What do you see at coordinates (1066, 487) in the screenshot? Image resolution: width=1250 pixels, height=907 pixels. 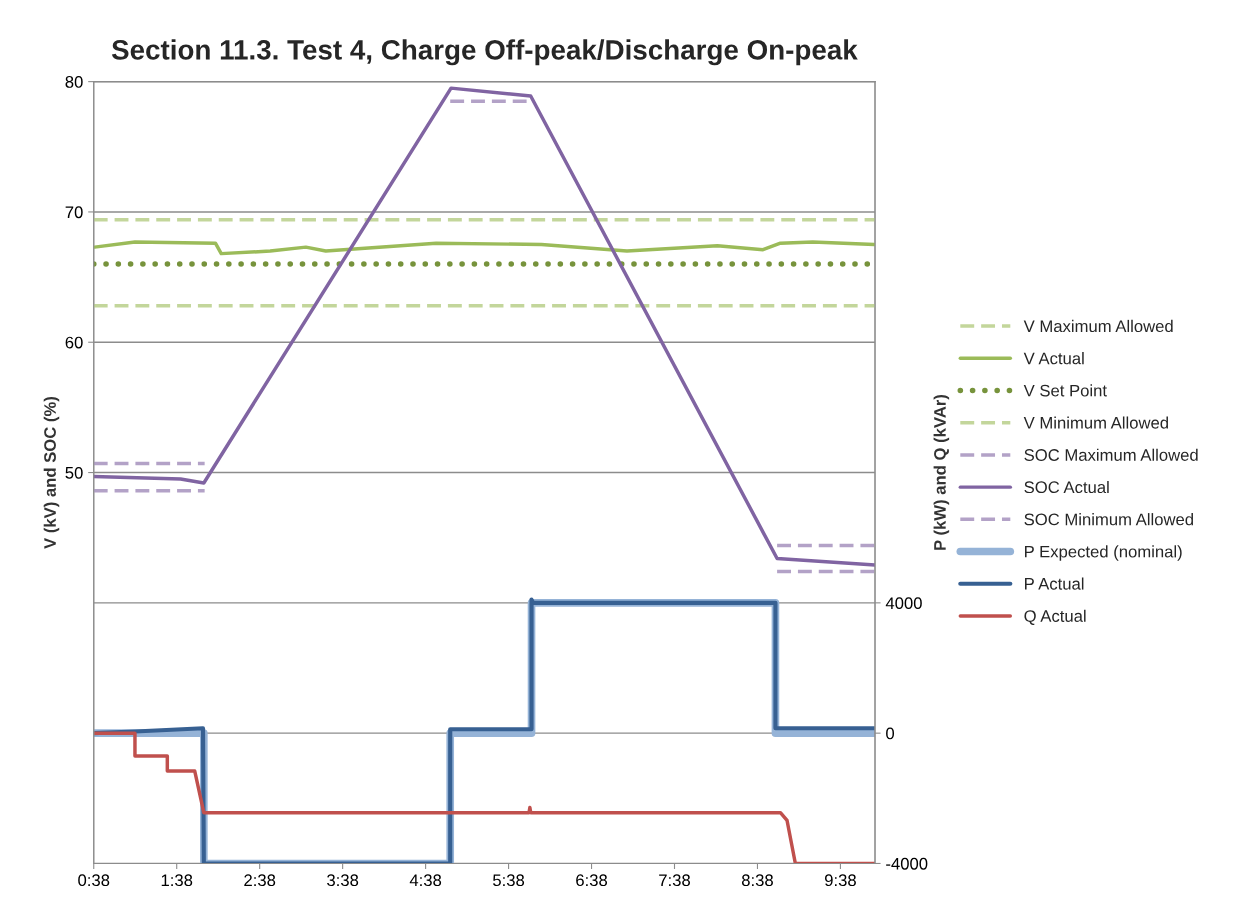 I see `legend-label: SOC Actual` at bounding box center [1066, 487].